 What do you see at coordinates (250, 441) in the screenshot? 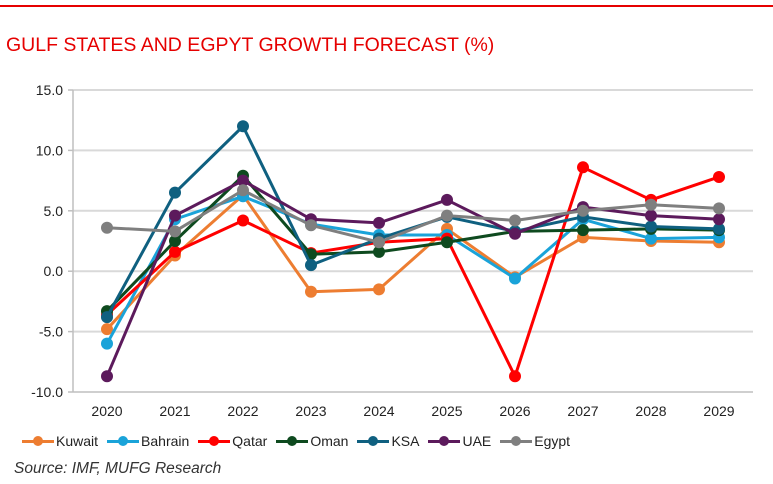
I see `legend-label: Qatar` at bounding box center [250, 441].